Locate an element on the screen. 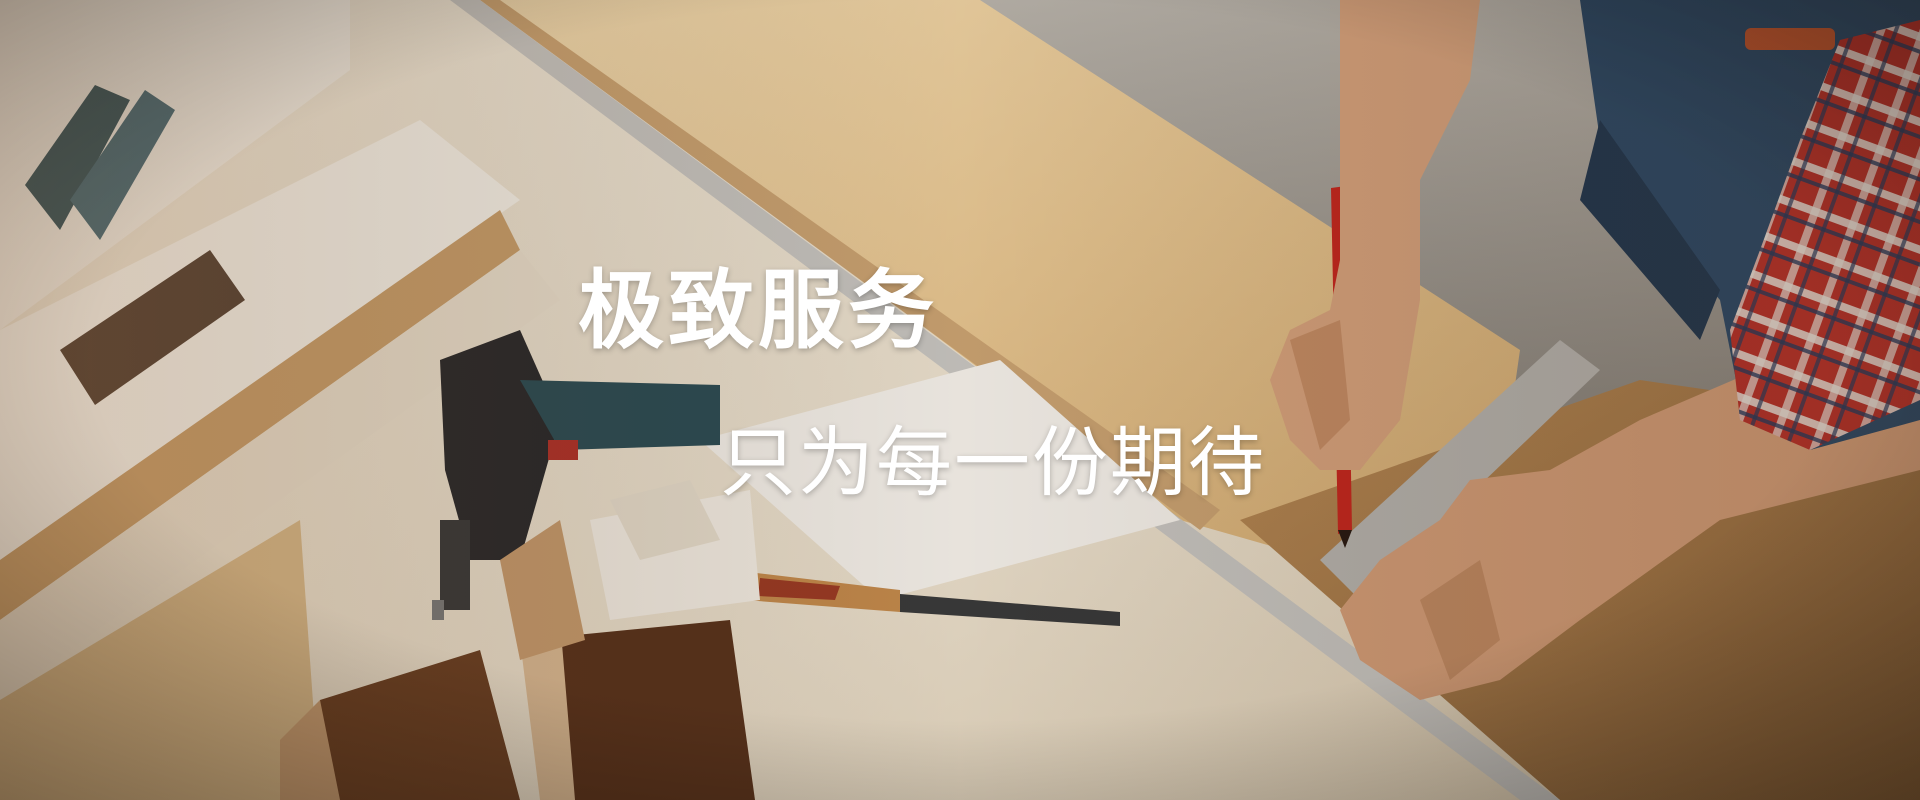 This screenshot has width=1920, height=800. banner-headline: 极致服务 is located at coordinates (758, 311).